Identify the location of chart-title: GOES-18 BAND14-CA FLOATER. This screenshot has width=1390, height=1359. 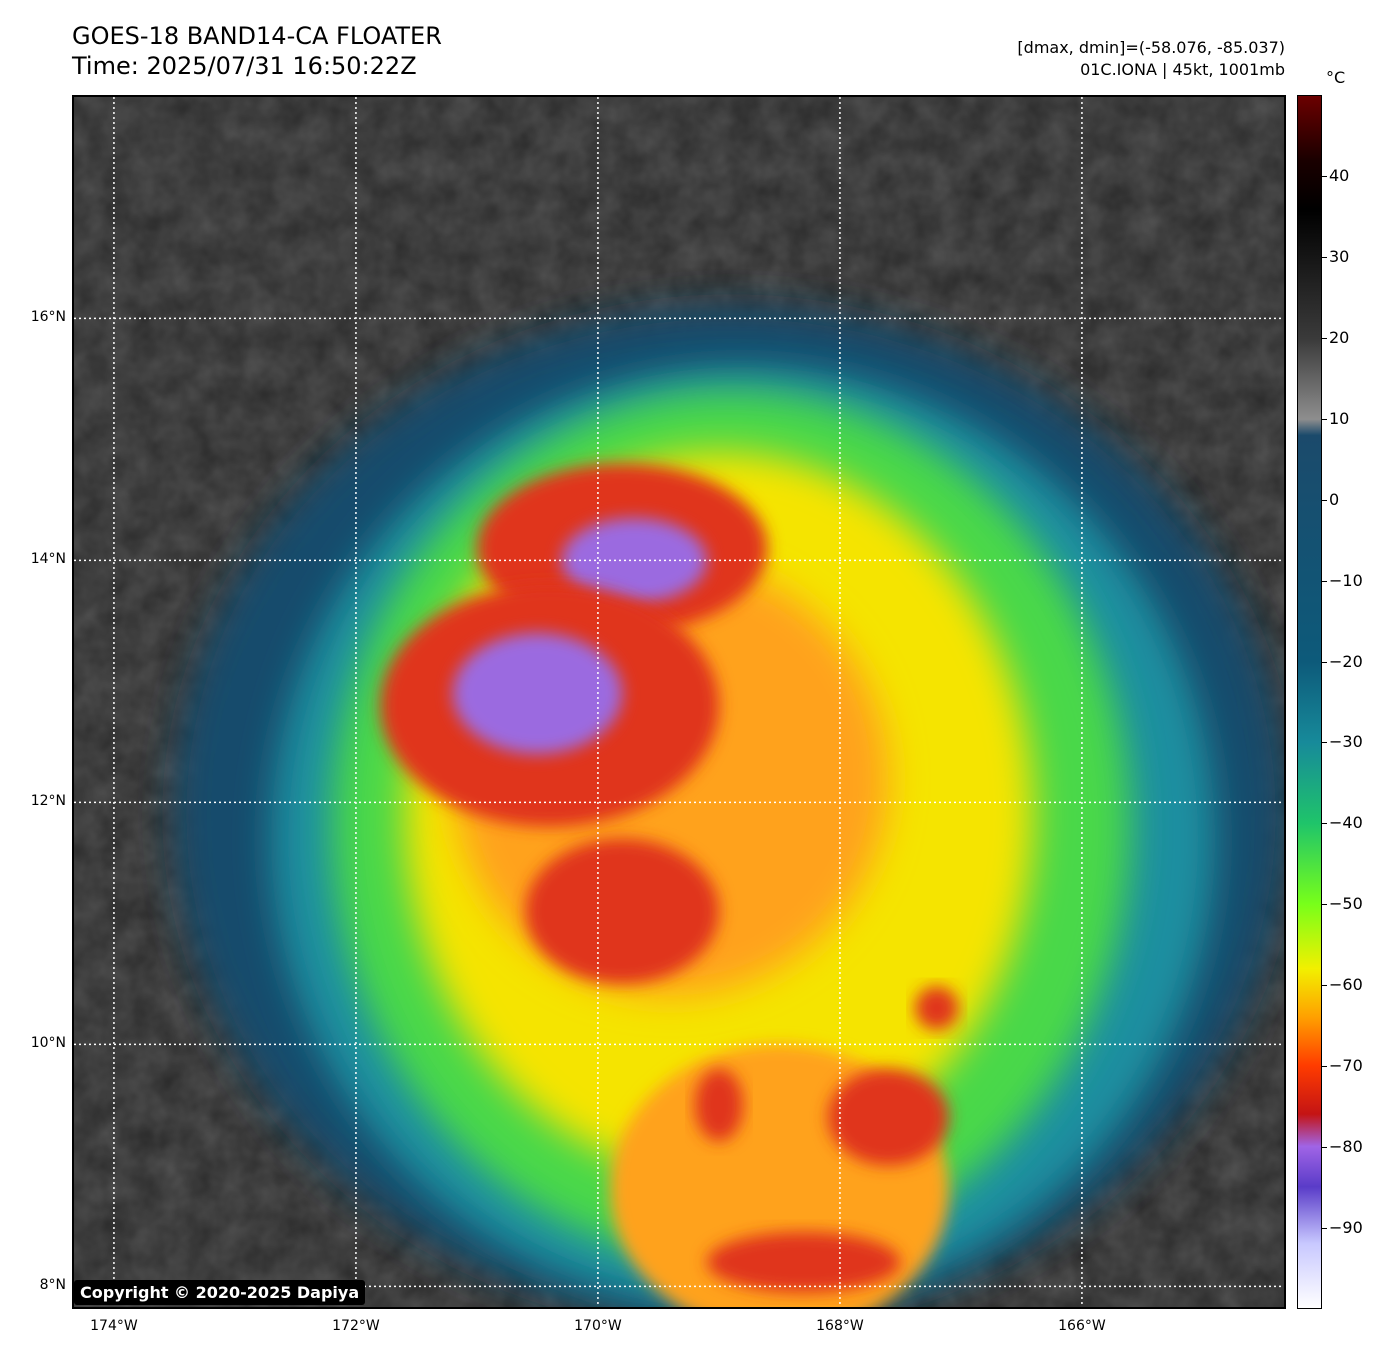
(257, 36).